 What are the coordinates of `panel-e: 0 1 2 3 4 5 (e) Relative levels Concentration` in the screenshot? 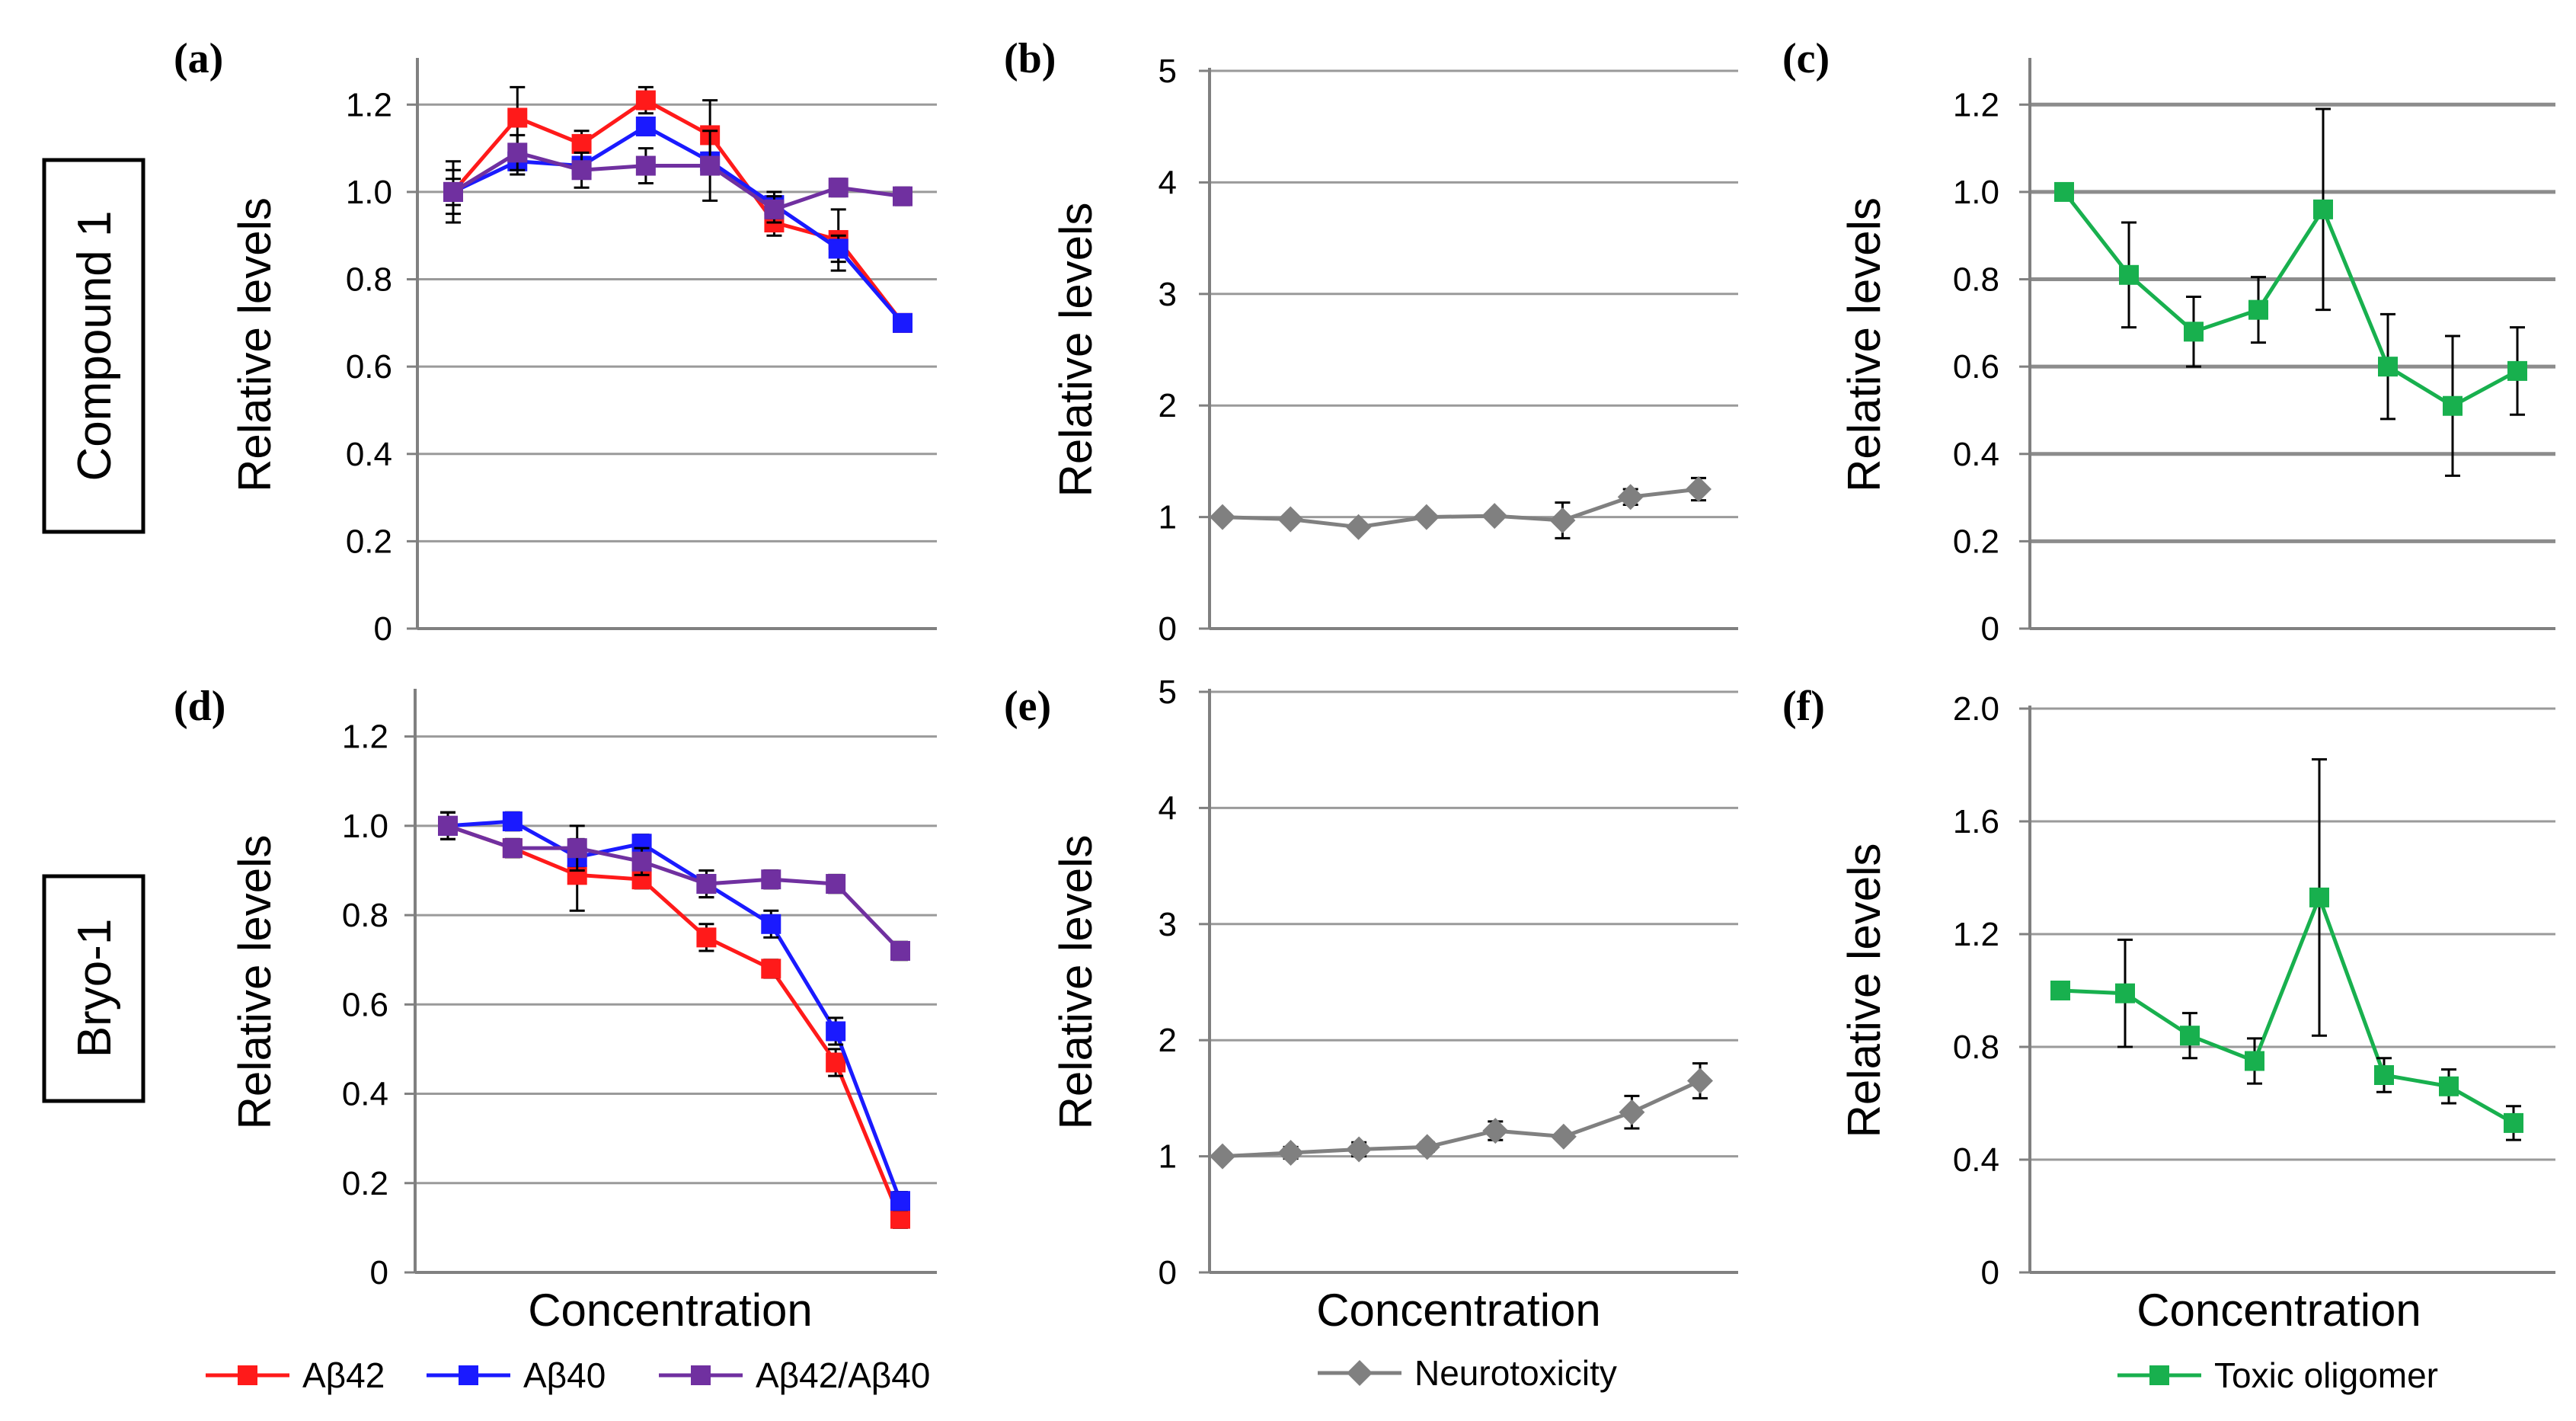 It's located at (1371, 1005).